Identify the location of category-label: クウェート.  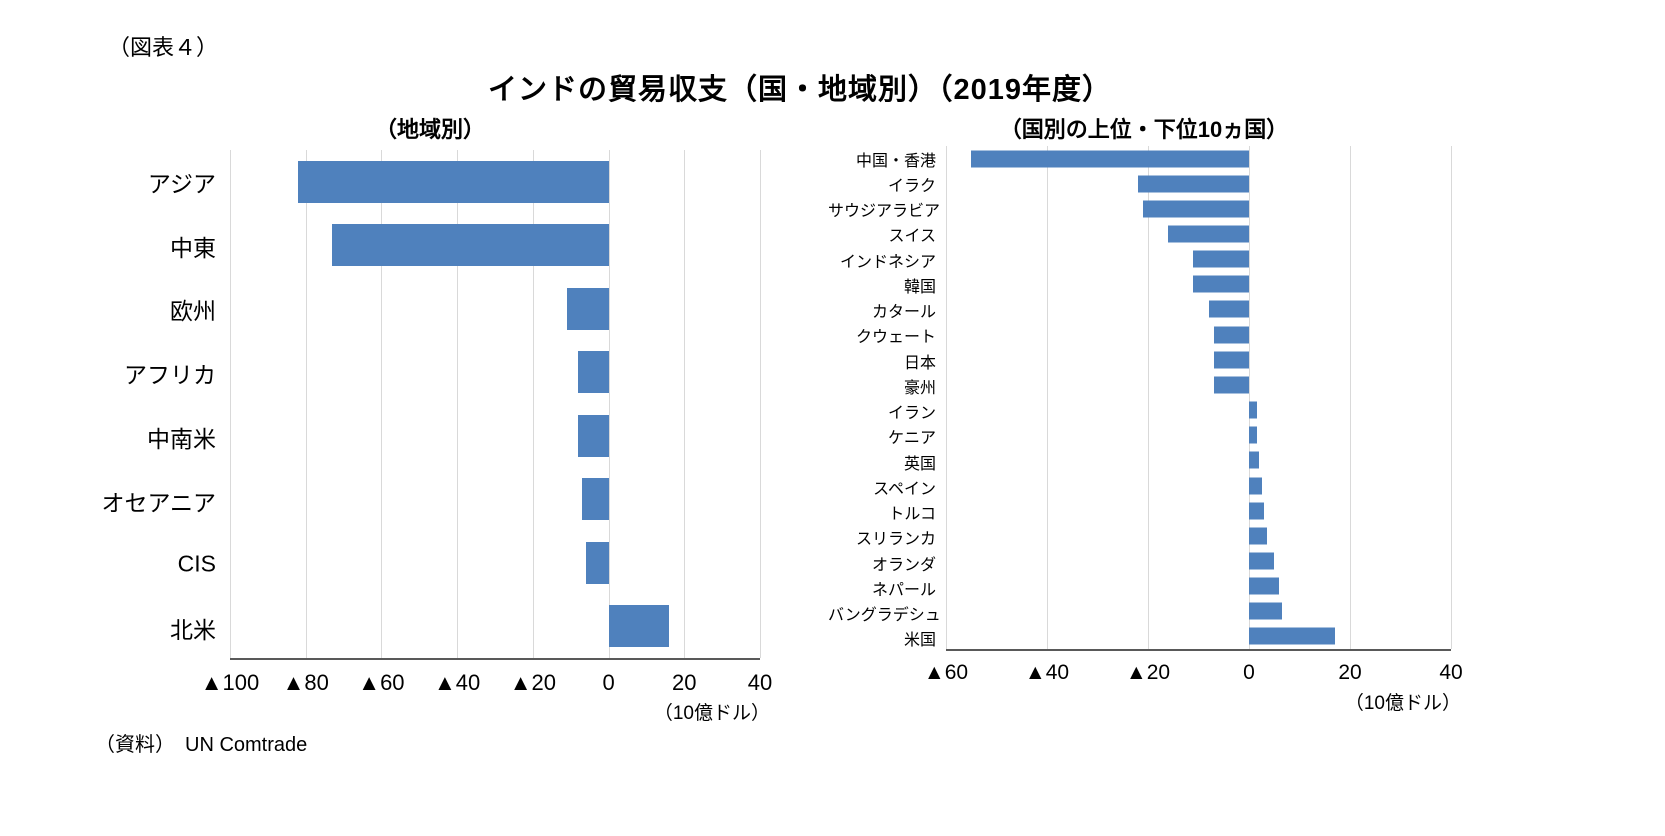
(895, 338).